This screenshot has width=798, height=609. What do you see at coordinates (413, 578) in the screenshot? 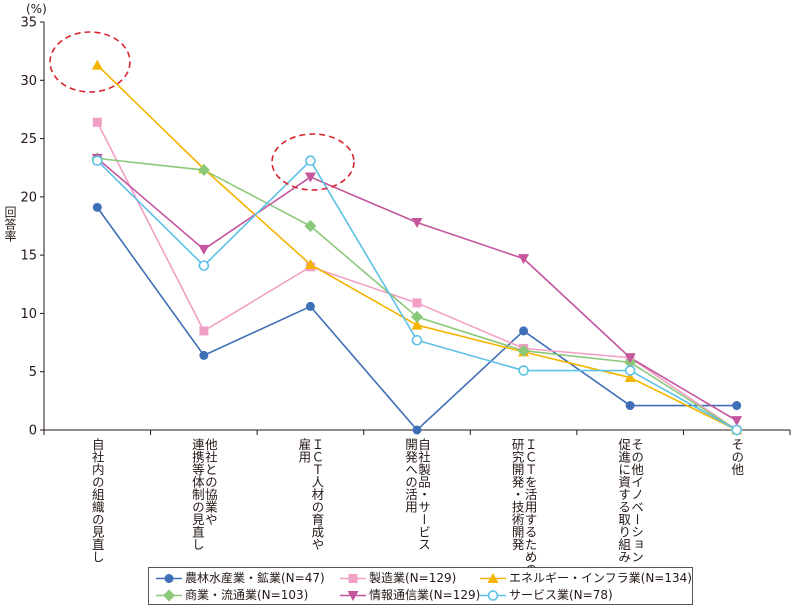
I see `legend-label: 製造業(N=129)` at bounding box center [413, 578].